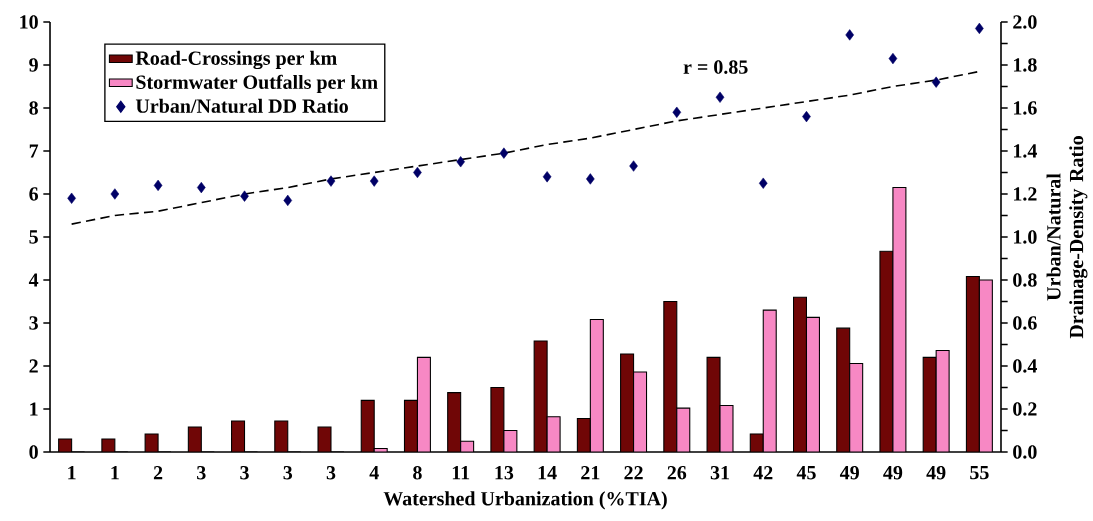 This screenshot has width=1093, height=521. Describe the element at coordinates (236, 60) in the screenshot. I see `legend-label: Road-Crossings per km` at that location.